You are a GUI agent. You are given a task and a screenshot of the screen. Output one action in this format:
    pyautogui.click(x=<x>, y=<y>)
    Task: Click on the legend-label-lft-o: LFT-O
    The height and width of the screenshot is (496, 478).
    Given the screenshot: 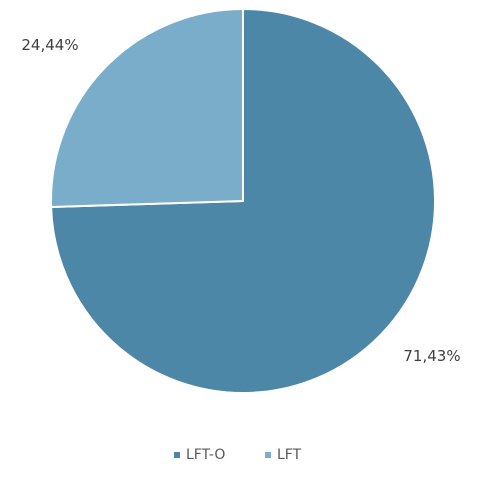 What is the action you would take?
    pyautogui.click(x=205, y=455)
    